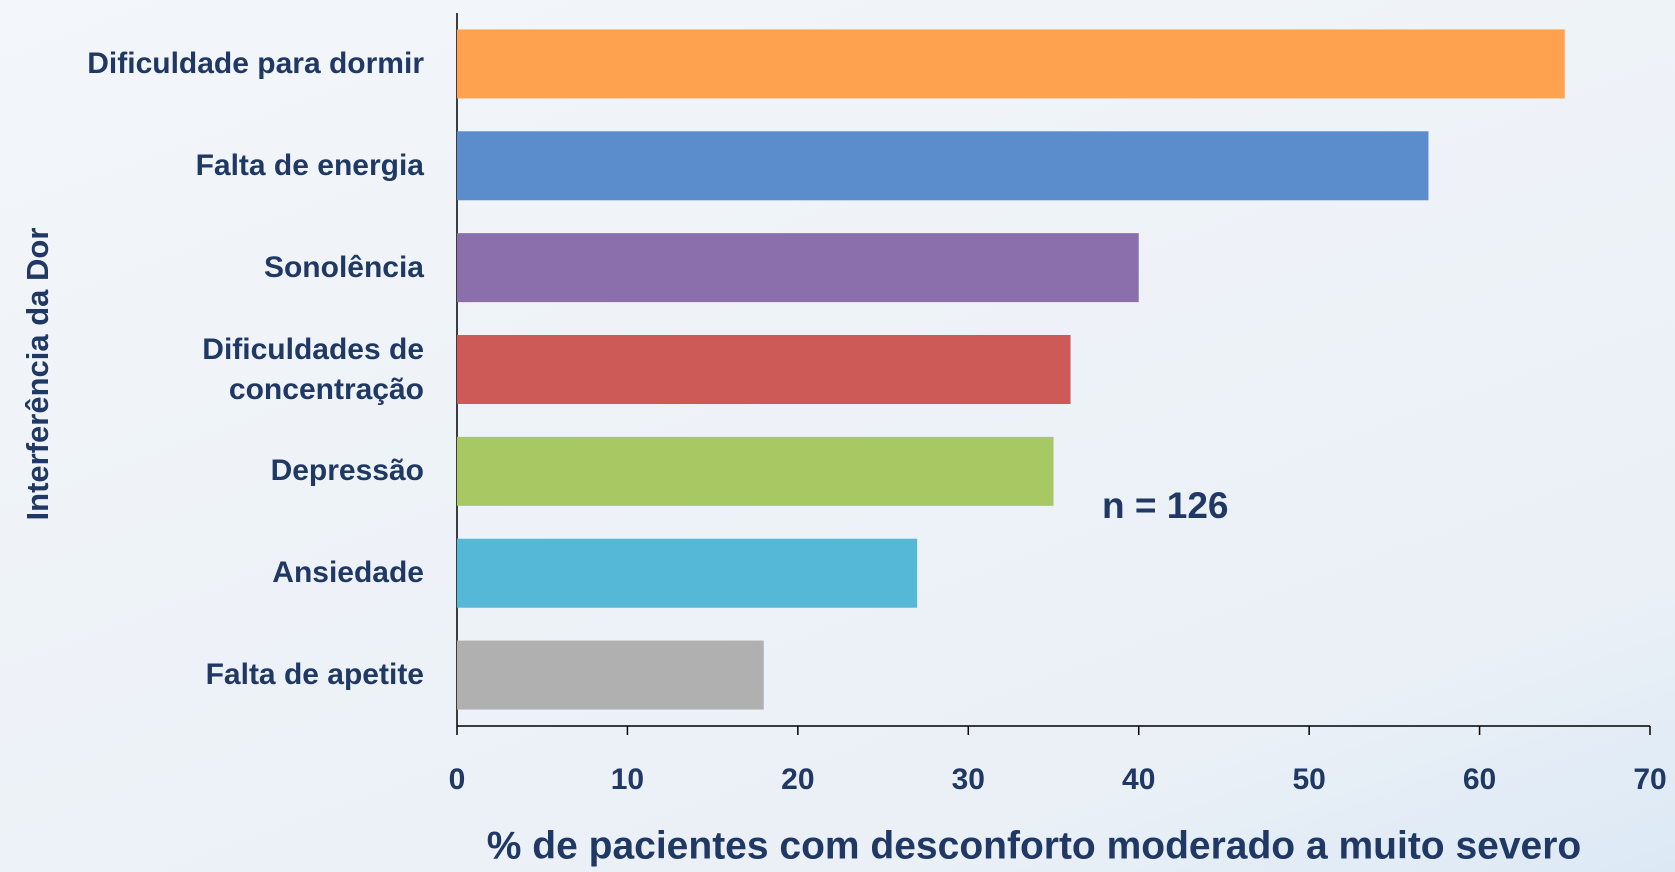 The image size is (1675, 872). Describe the element at coordinates (343, 267) in the screenshot. I see `y-tick-label: Sonolência` at that location.